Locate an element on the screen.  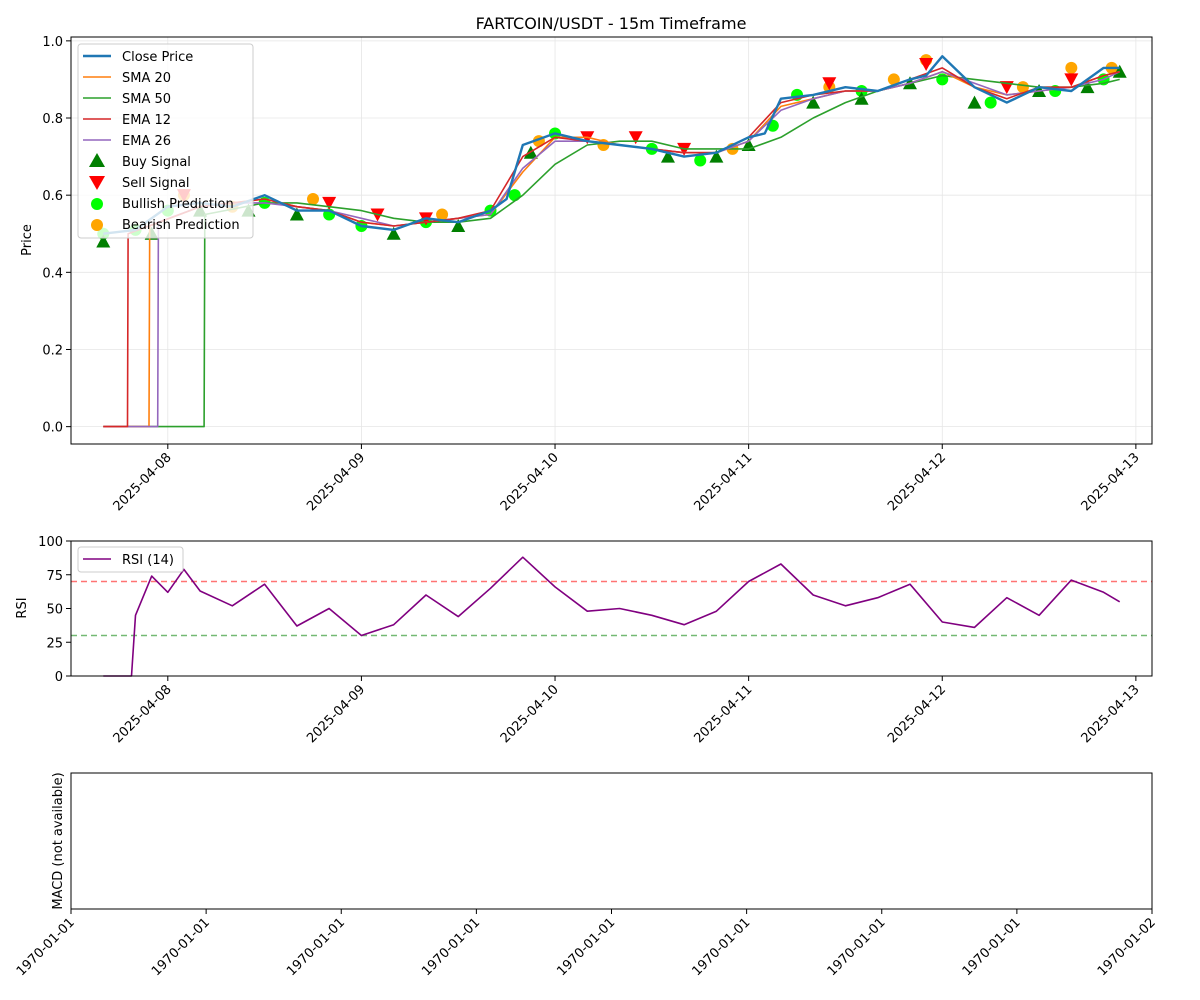
rsi-x-tick-label: 2025-04-13 is located at coordinates (1111, 714).